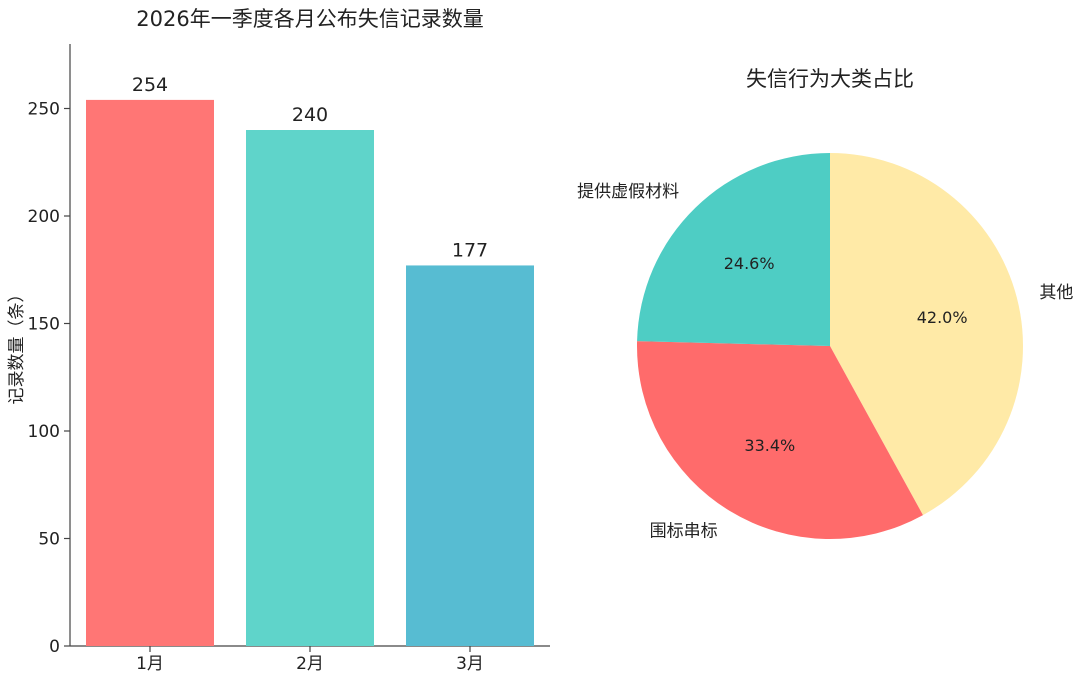 Image resolution: width=1080 pixels, height=677 pixels. Describe the element at coordinates (310, 115) in the screenshot. I see `bar-value-label: 240` at that location.